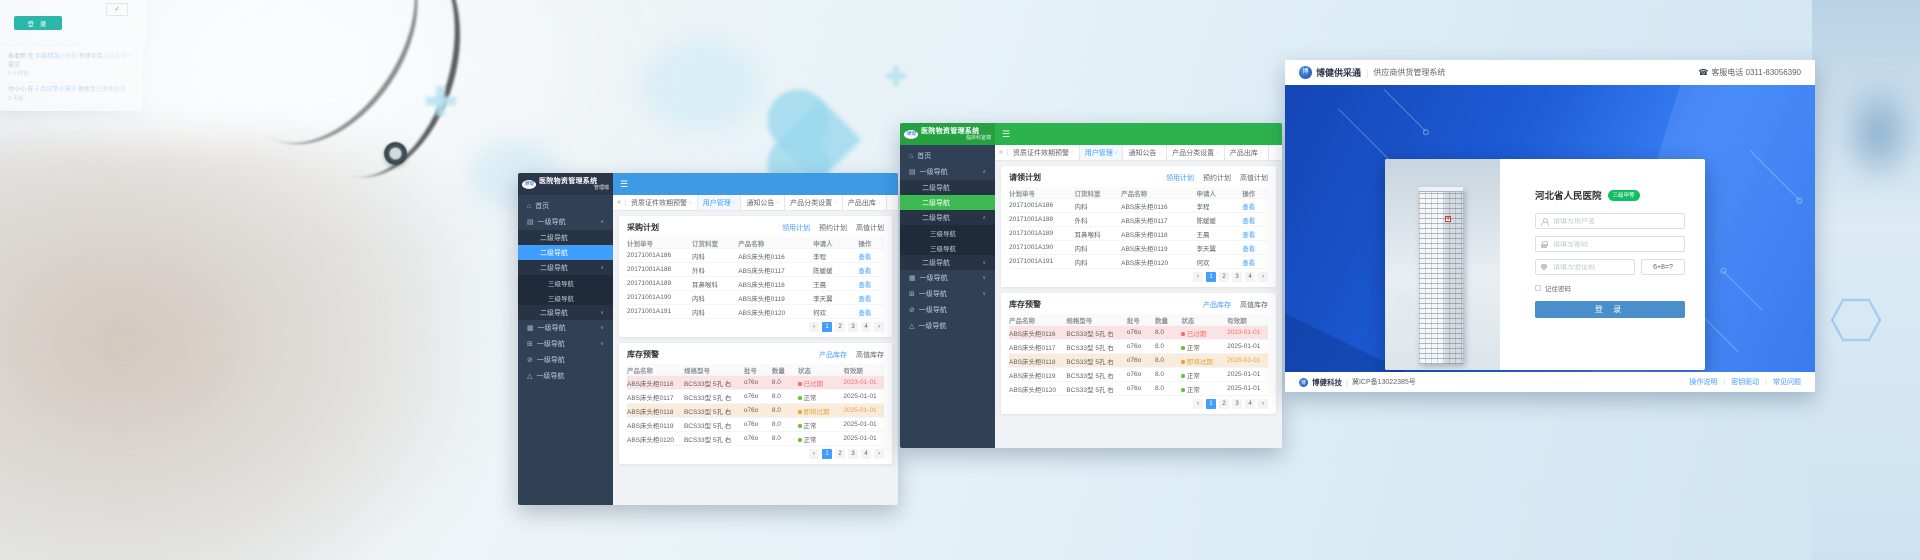 This screenshot has width=1920, height=560. Describe the element at coordinates (1703, 382) in the screenshot. I see `footer-link-manual: 操作说明` at that location.